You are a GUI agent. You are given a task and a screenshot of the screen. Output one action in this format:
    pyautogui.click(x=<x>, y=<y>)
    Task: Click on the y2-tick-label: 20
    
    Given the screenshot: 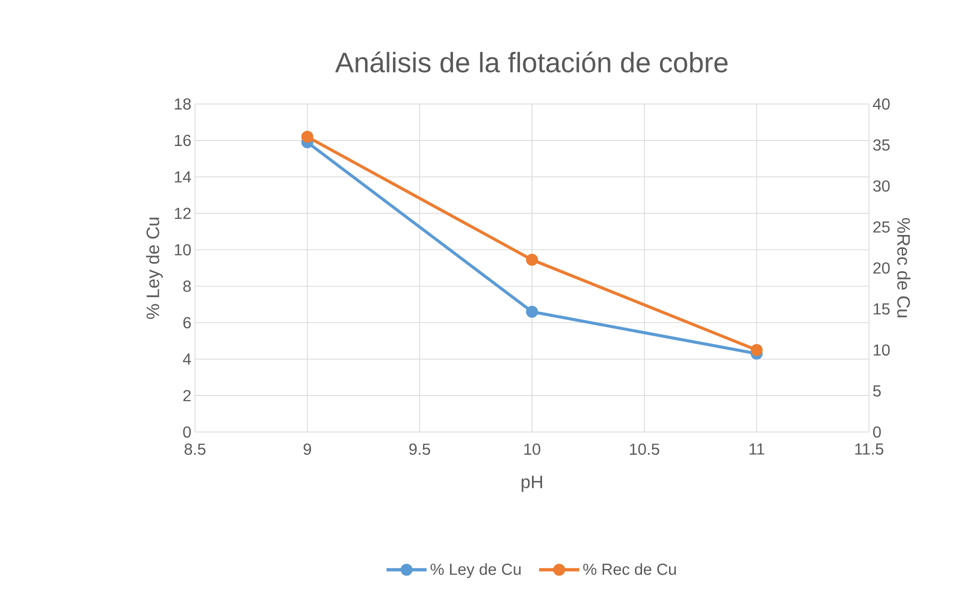 What is the action you would take?
    pyautogui.click(x=881, y=268)
    